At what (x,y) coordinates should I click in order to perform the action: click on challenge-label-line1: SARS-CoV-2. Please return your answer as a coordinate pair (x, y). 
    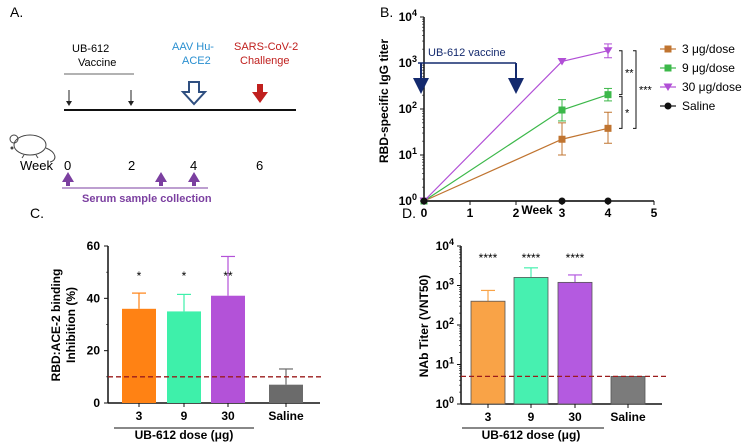
    Looking at the image, I should click on (266, 47).